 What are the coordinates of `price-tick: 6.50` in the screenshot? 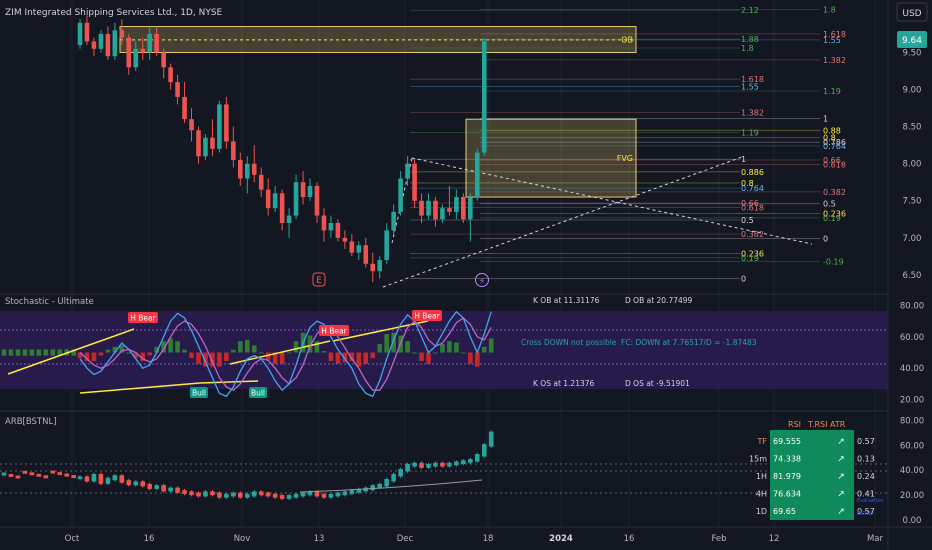 It's located at (912, 276).